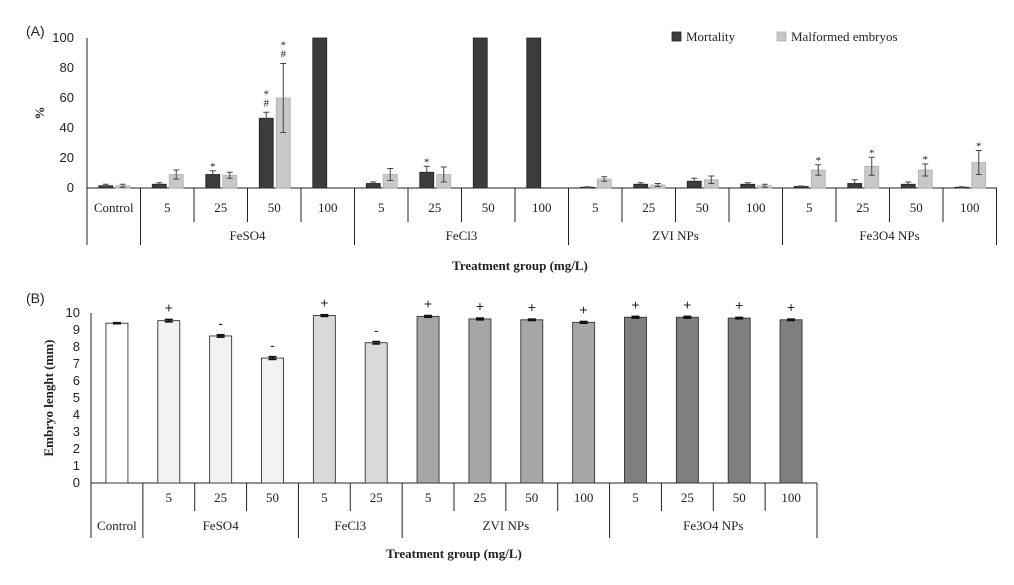 The height and width of the screenshot is (585, 1014). Describe the element at coordinates (67, 157) in the screenshot. I see `y-tick-label: 20` at that location.